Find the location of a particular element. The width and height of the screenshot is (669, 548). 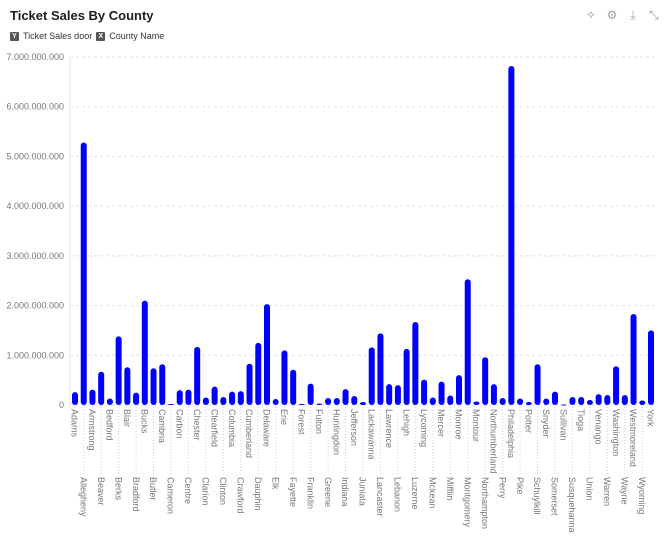

bar-elk is located at coordinates (275, 402).